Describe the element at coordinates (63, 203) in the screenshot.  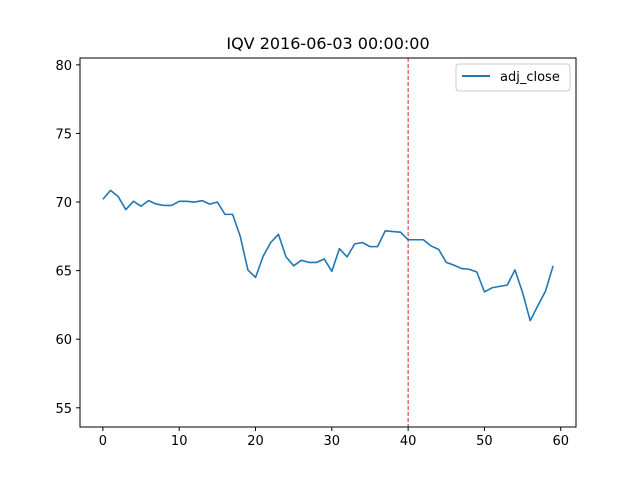
I see `y-tick-label: 70` at that location.